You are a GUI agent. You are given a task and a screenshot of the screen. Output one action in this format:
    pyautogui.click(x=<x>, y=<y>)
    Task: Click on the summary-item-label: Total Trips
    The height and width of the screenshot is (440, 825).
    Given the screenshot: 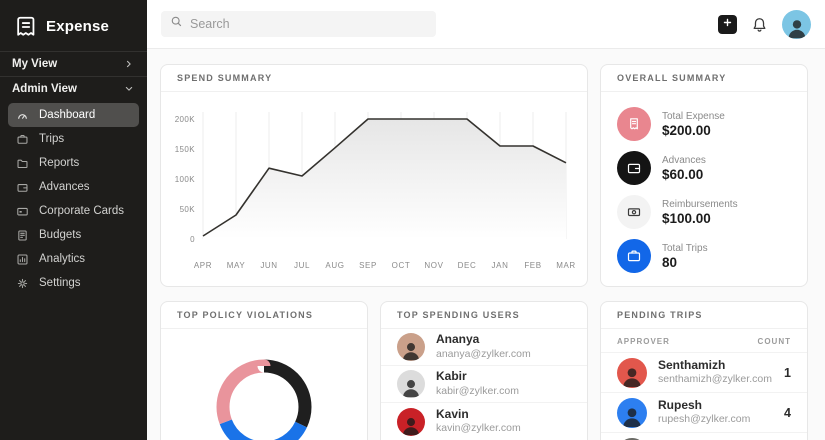 What is the action you would take?
    pyautogui.click(x=685, y=248)
    